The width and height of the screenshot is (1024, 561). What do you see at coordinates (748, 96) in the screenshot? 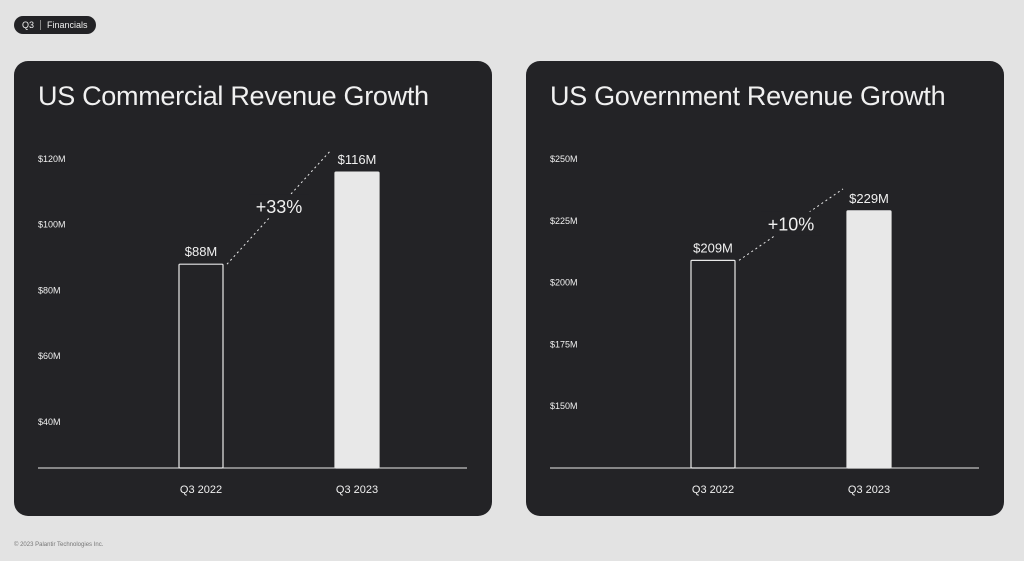
I see `chart-title: US Government Revenue Growth` at bounding box center [748, 96].